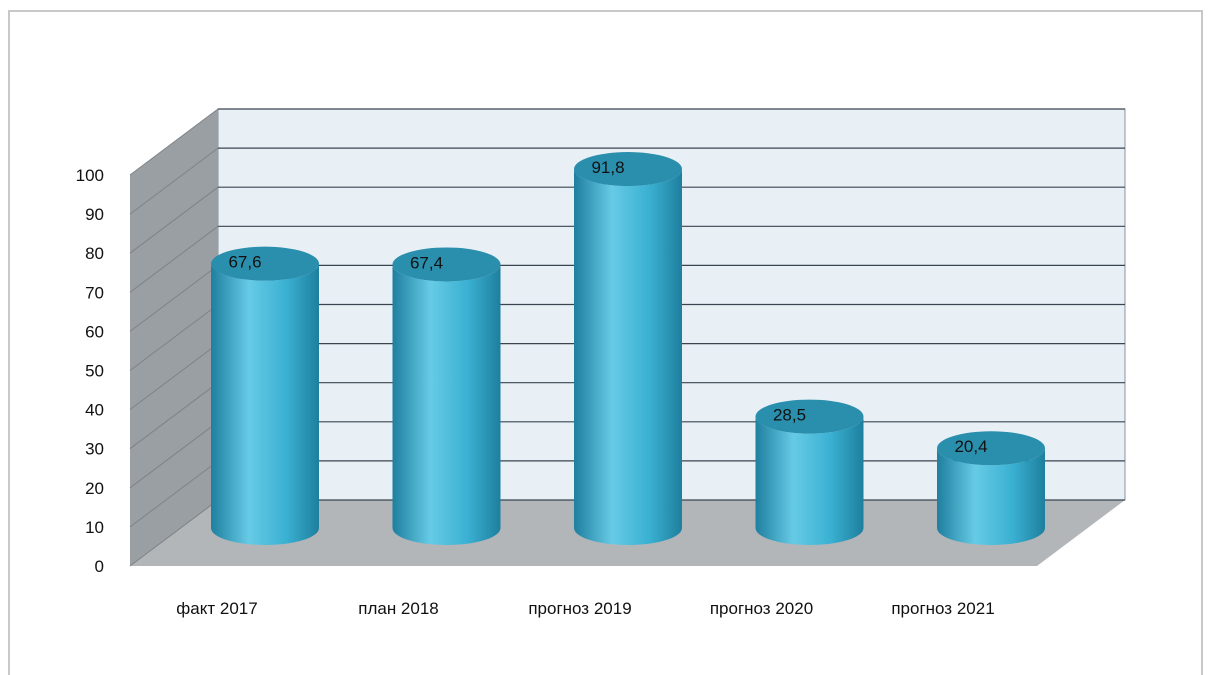 The width and height of the screenshot is (1209, 675). Describe the element at coordinates (99, 566) in the screenshot. I see `y-tick-label: 0` at that location.